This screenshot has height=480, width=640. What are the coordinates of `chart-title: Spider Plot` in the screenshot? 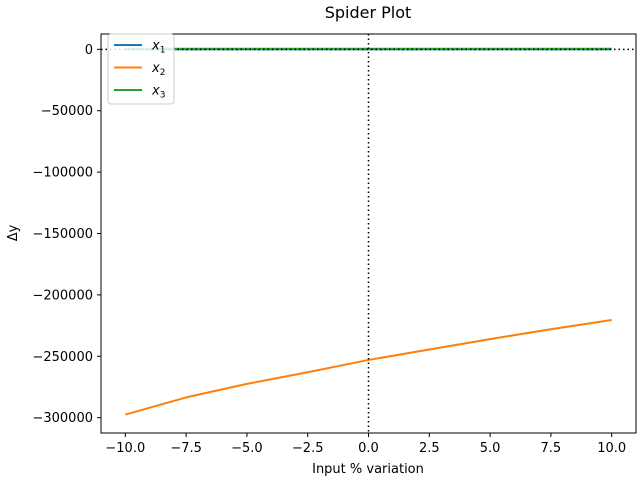 It's located at (368, 12).